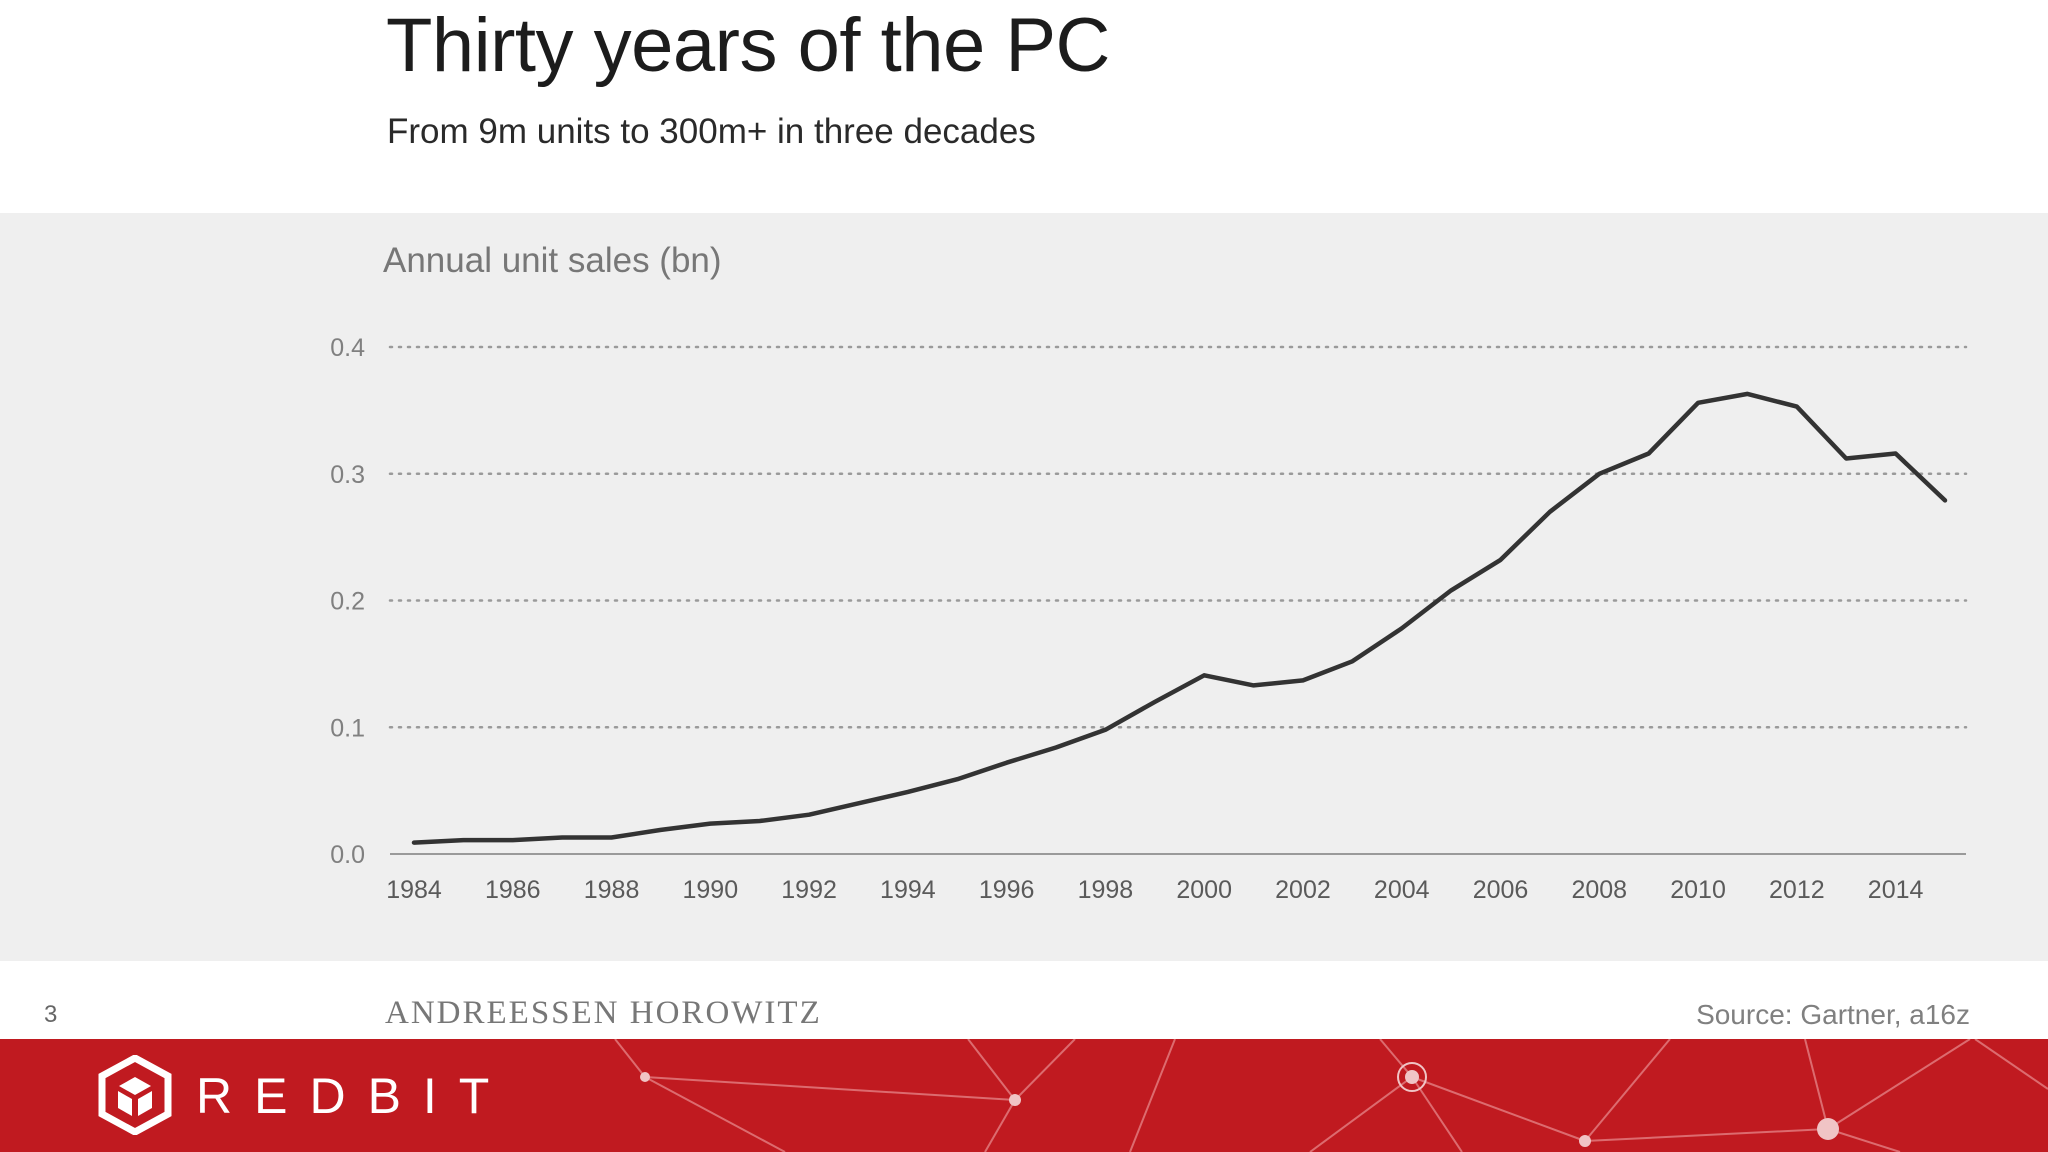 This screenshot has width=2048, height=1152. I want to click on x-tick-label: 1992, so click(809, 890).